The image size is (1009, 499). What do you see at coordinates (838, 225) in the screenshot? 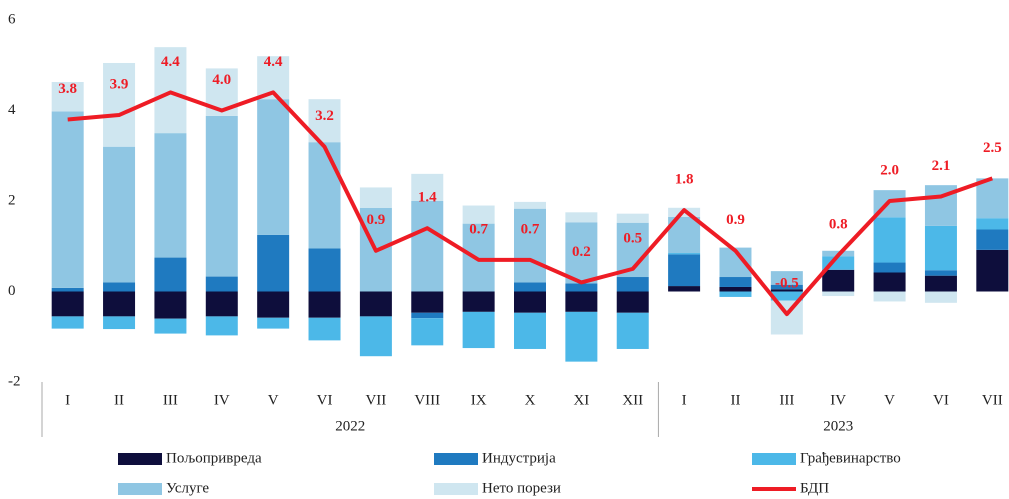
I see `value-label: 0.8` at bounding box center [838, 225].